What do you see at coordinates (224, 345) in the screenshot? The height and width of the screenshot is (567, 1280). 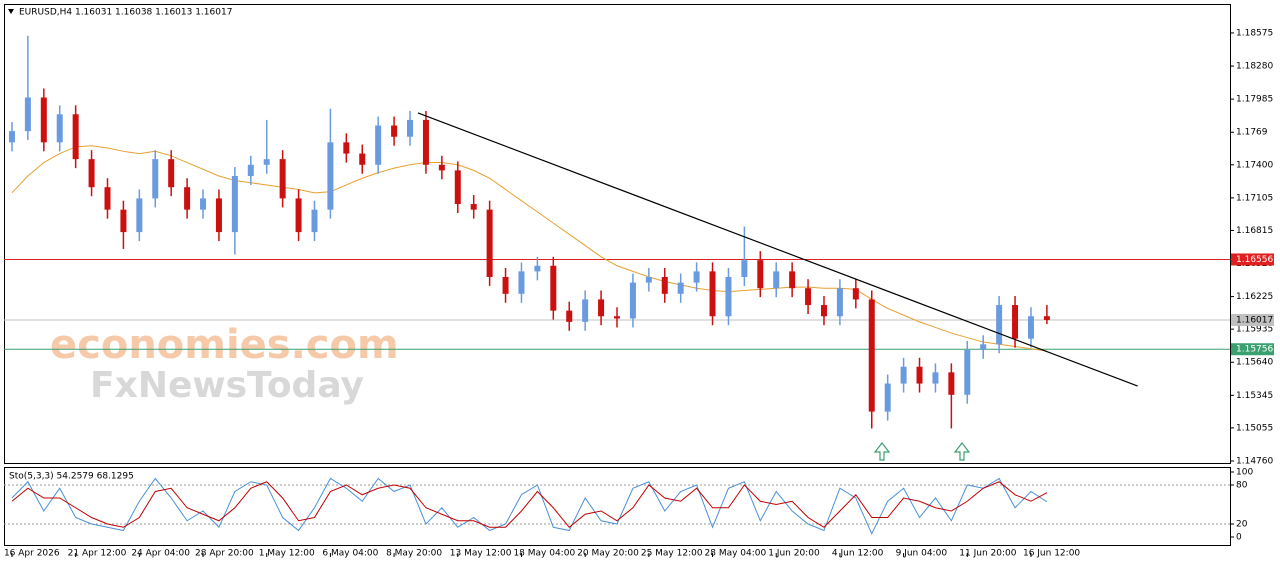 I see `watermark-economies: economies.com` at bounding box center [224, 345].